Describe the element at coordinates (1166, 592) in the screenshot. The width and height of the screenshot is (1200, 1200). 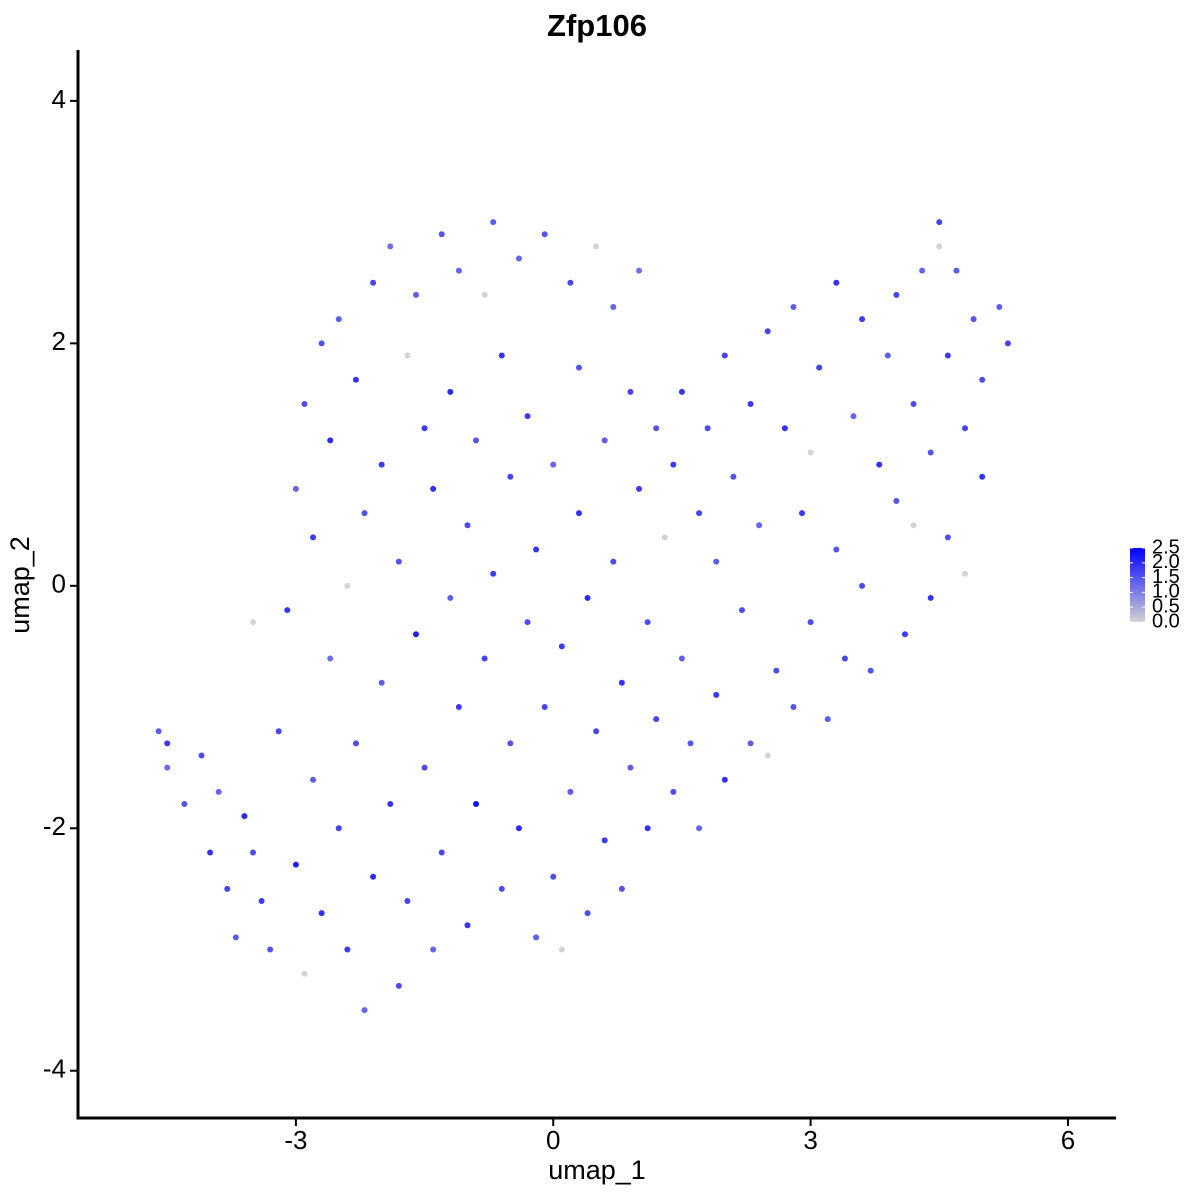
I see `colorbar-label: 1.0` at that location.